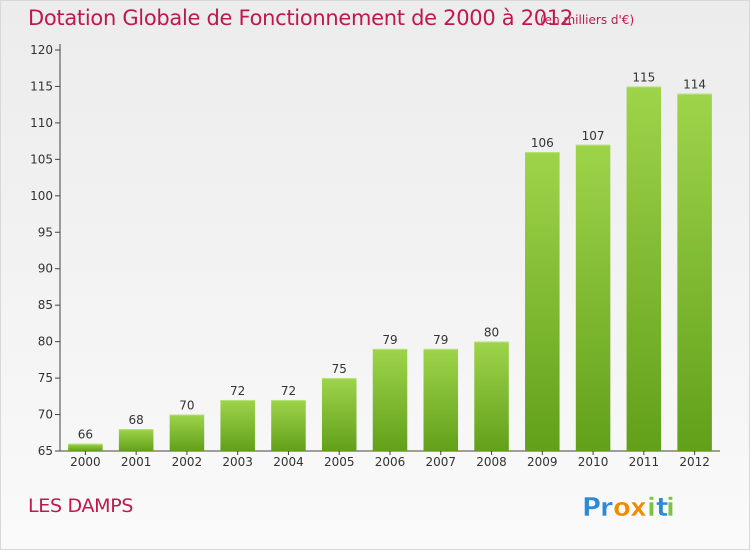 Image resolution: width=750 pixels, height=550 pixels. I want to click on bar-2010, so click(593, 298).